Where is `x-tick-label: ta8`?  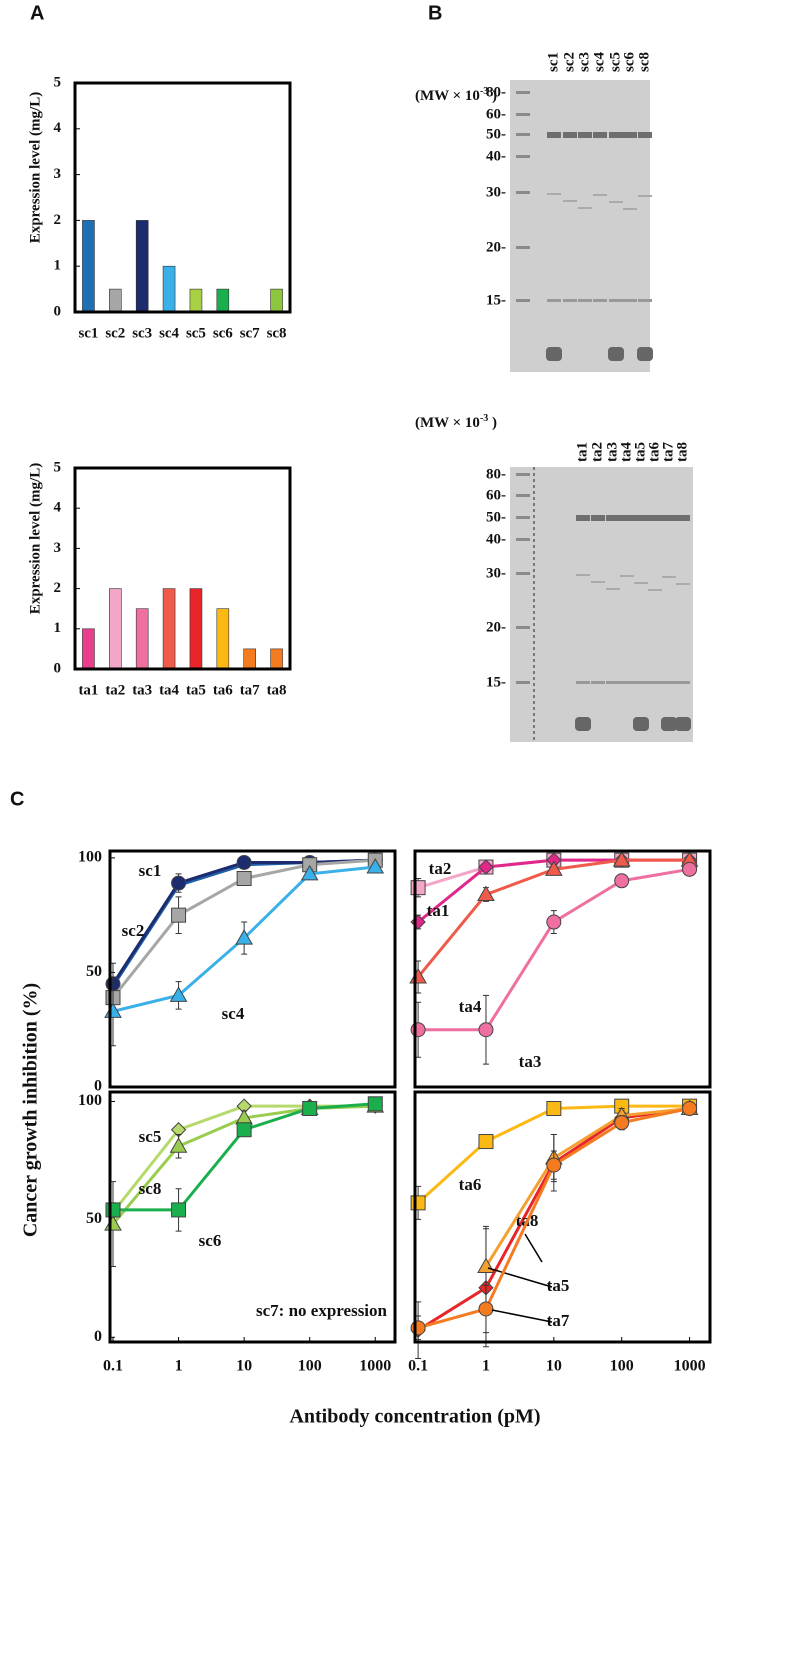 x-tick-label: ta8 is located at coordinates (277, 690).